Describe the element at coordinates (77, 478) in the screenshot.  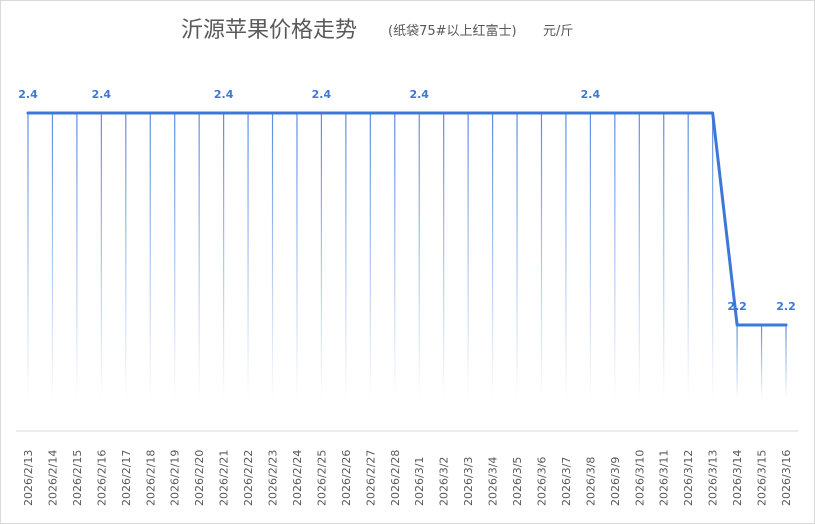
I see `x-tick-label: 2026/2/15` at that location.